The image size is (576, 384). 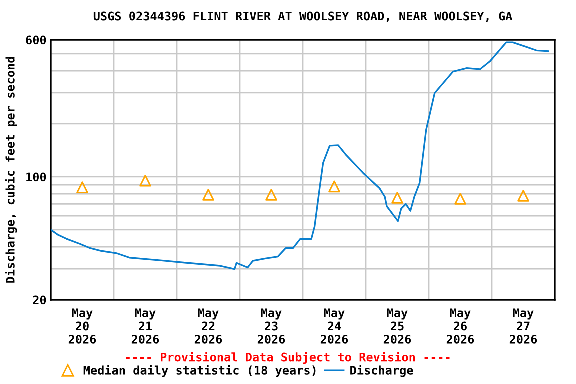 I want to click on x-tick-label: May 21 2026, so click(x=146, y=326).